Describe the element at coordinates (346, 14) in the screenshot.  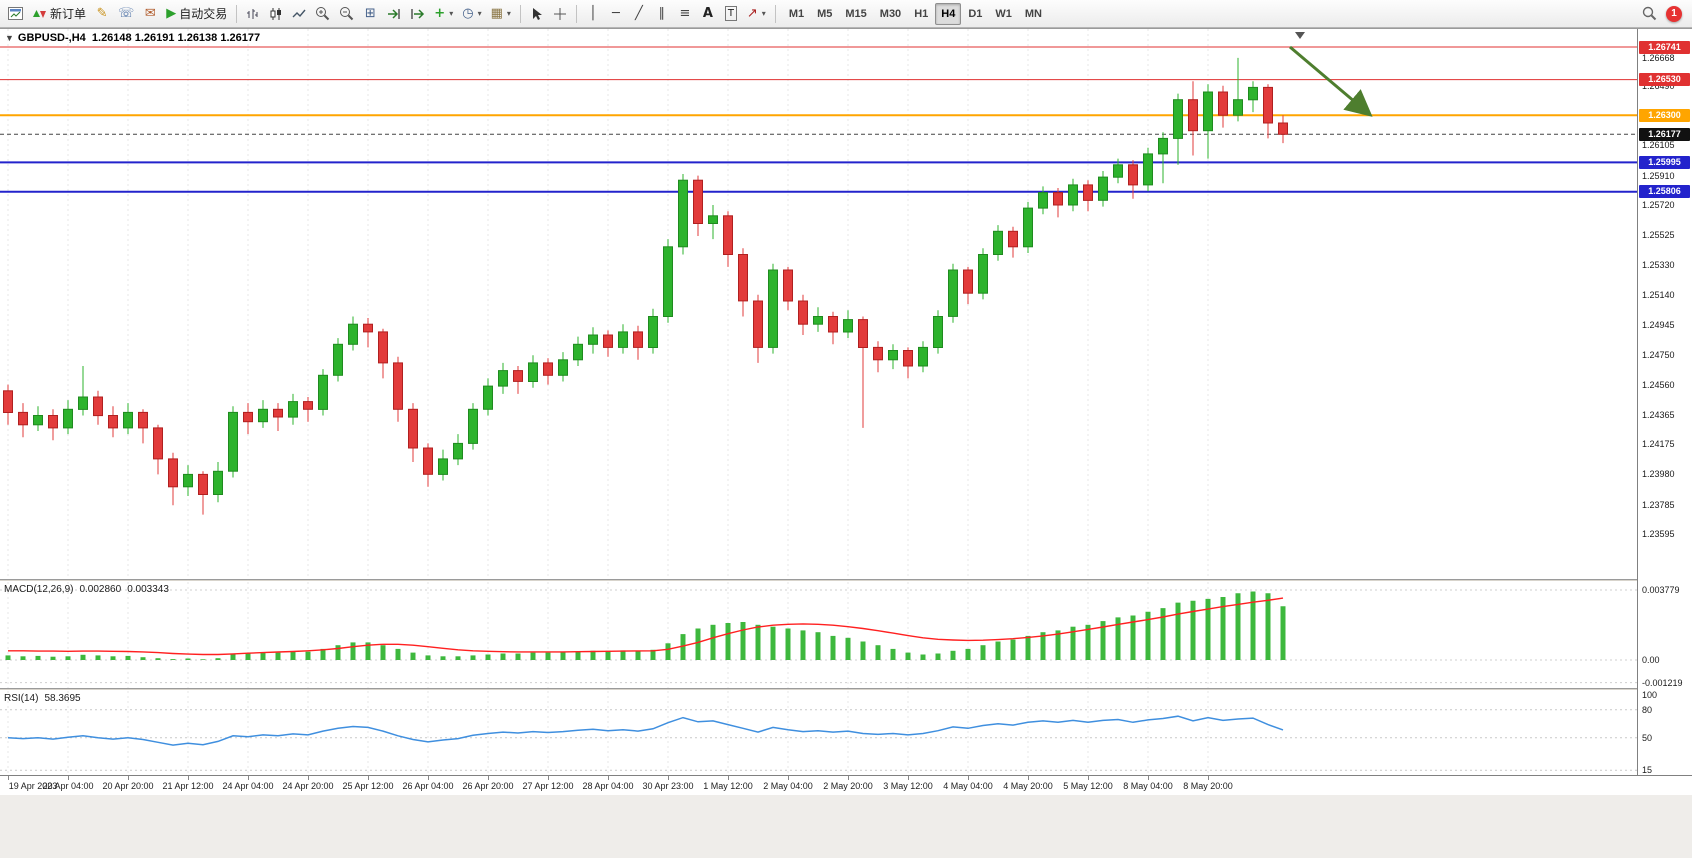
I see `zoom-out-button` at that location.